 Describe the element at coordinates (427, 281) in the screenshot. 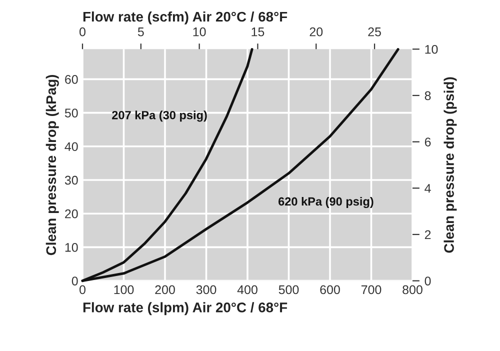

I see `y2-tick-label: 0` at that location.